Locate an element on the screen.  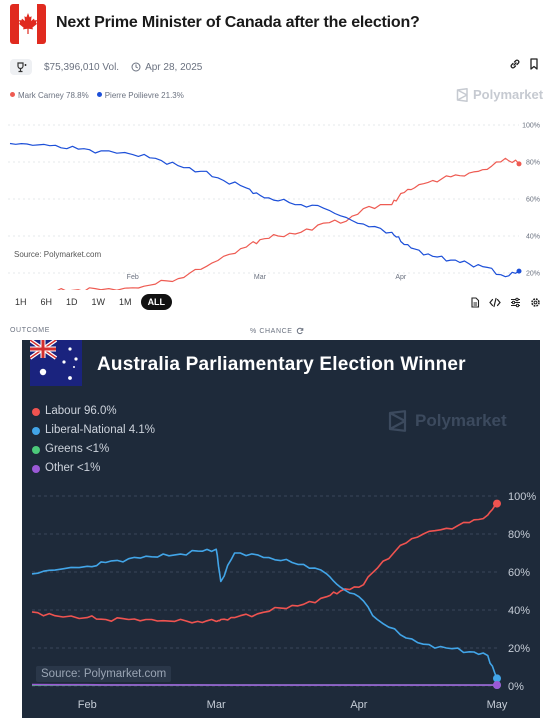
chance-column-header: % CHANCE is located at coordinates (277, 331).